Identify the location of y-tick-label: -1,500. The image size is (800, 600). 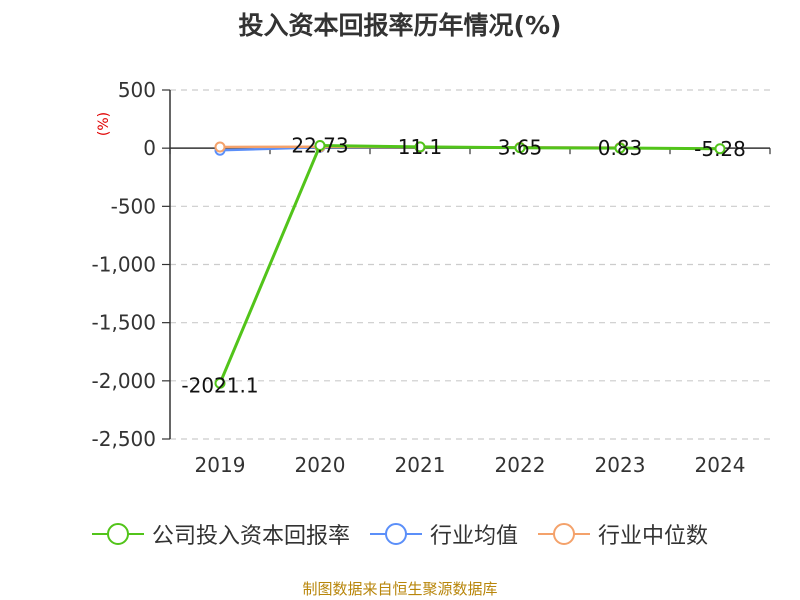
(124, 323).